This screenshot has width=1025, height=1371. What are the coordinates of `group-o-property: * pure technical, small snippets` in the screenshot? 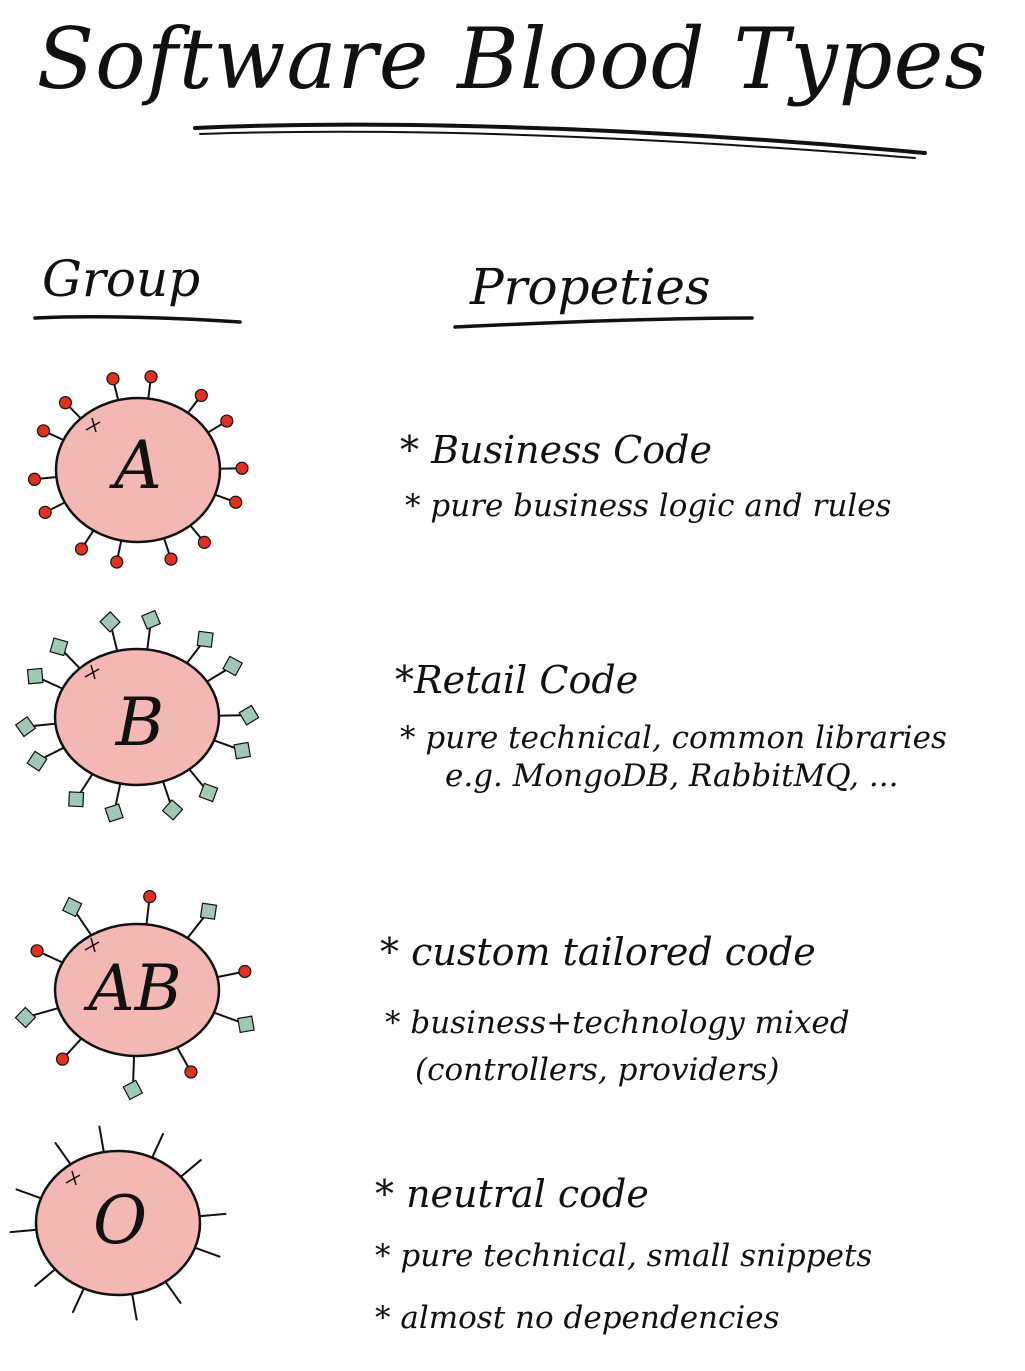 It's located at (624, 1256).